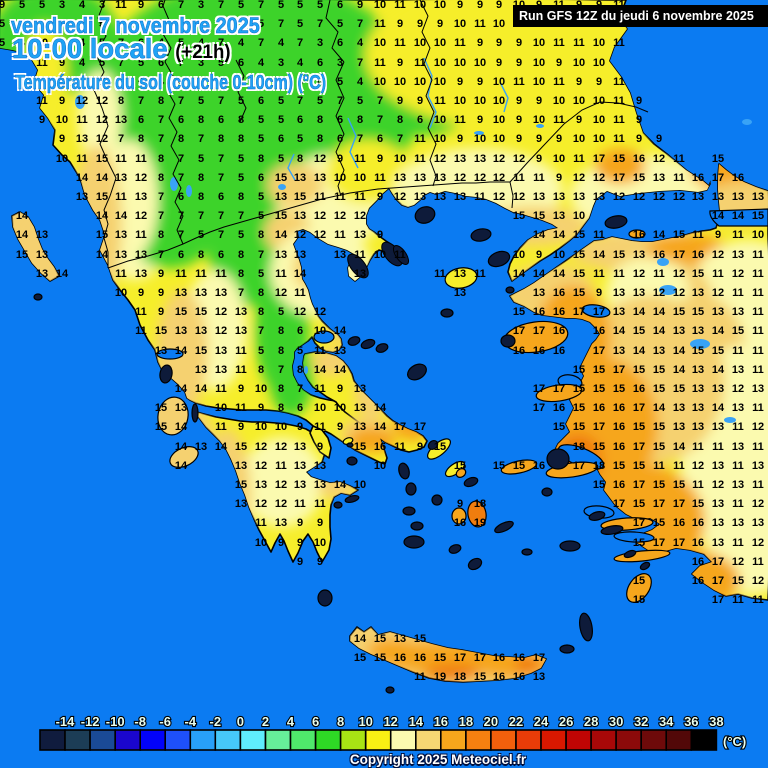 The height and width of the screenshot is (768, 768). Describe the element at coordinates (240, 721) in the screenshot. I see `svg-text: 0` at that location.